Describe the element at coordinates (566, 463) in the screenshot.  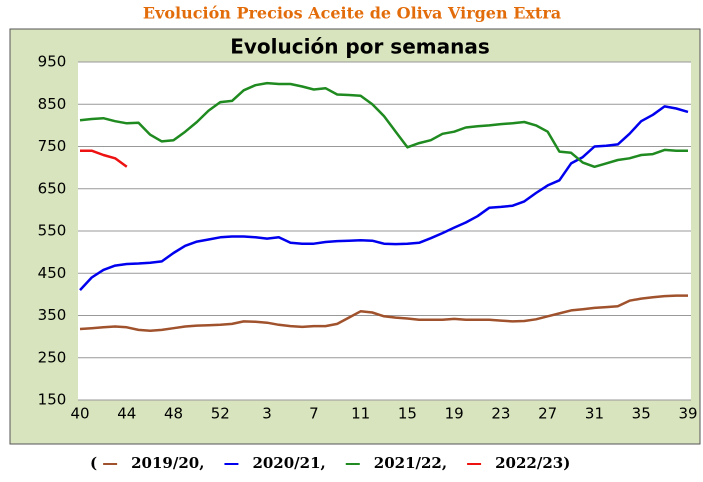
I see `legend-paren: )` at that location.